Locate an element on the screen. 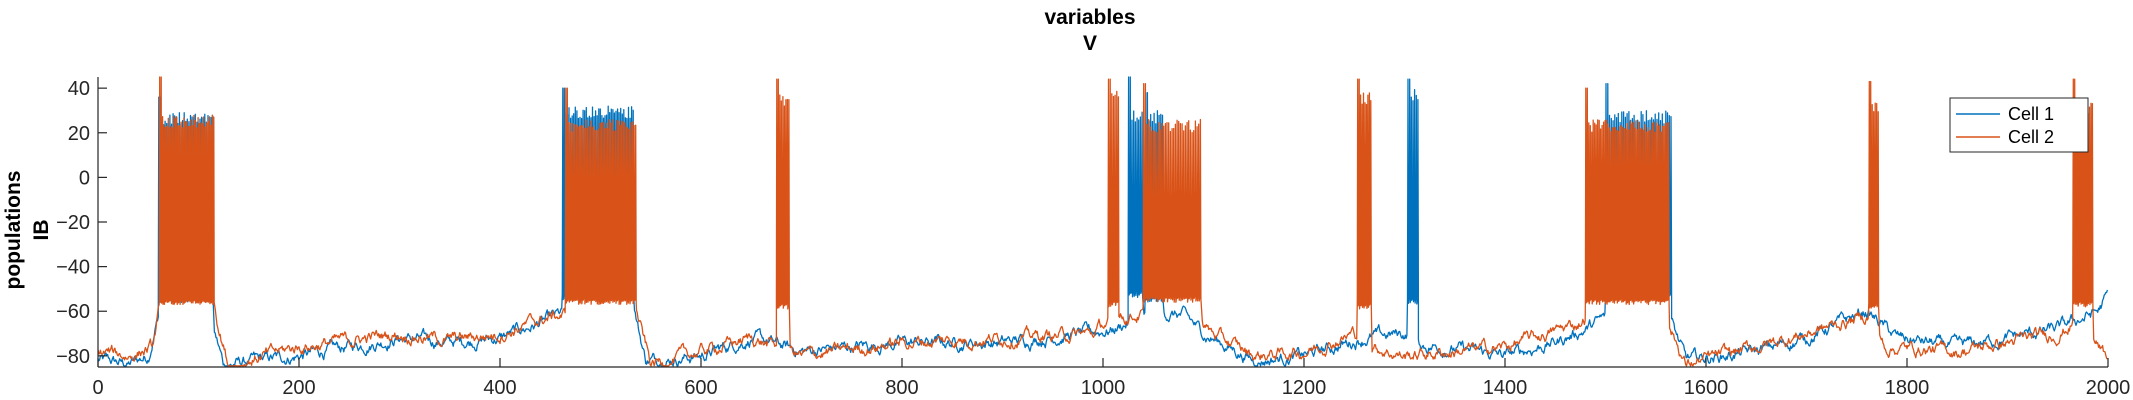 The image size is (2133, 400). x-tick-label: 1200 is located at coordinates (1304, 388).